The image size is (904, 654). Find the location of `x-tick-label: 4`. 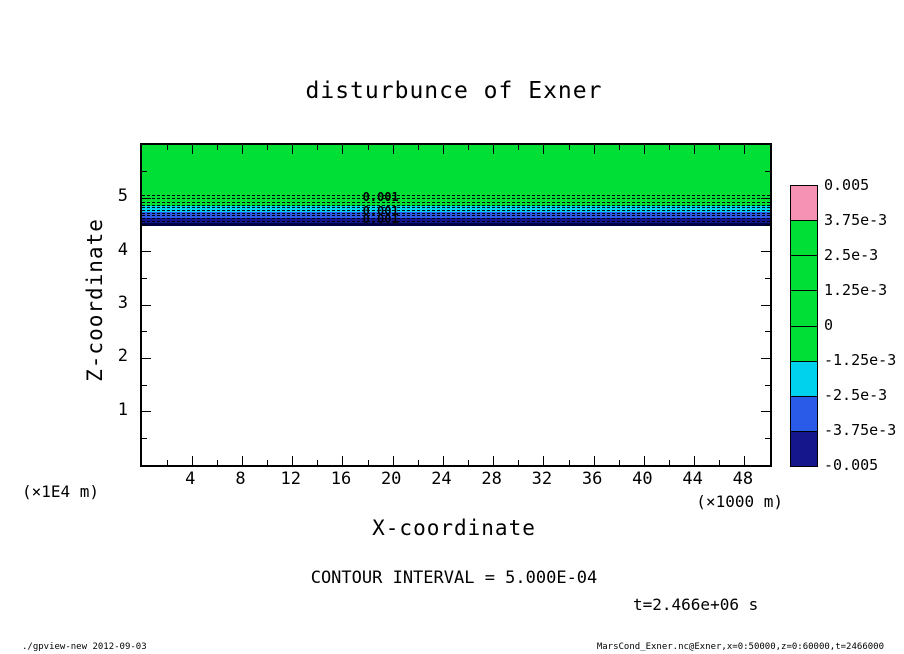

x-tick-label: 4 is located at coordinates (190, 479).